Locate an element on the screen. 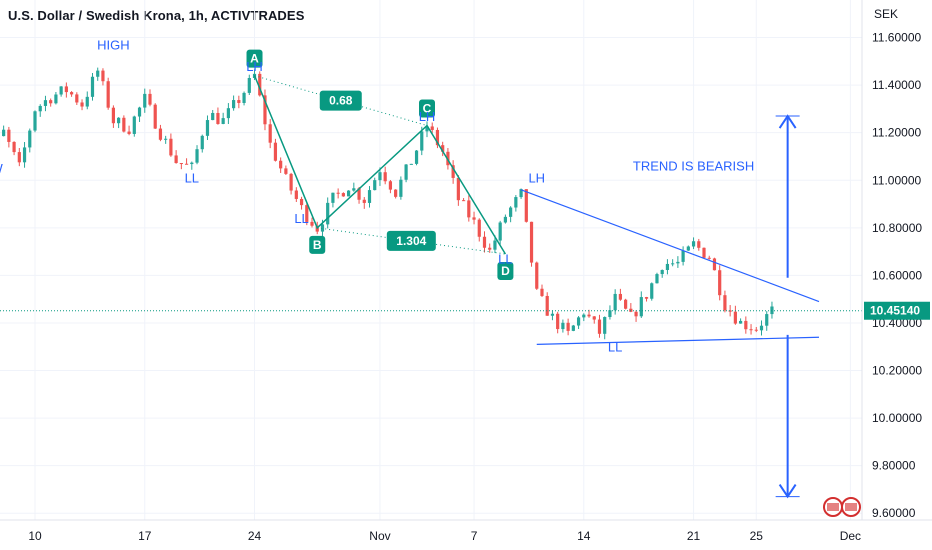 The height and width of the screenshot is (550, 932). abcd-pattern-line is located at coordinates (380, 165).